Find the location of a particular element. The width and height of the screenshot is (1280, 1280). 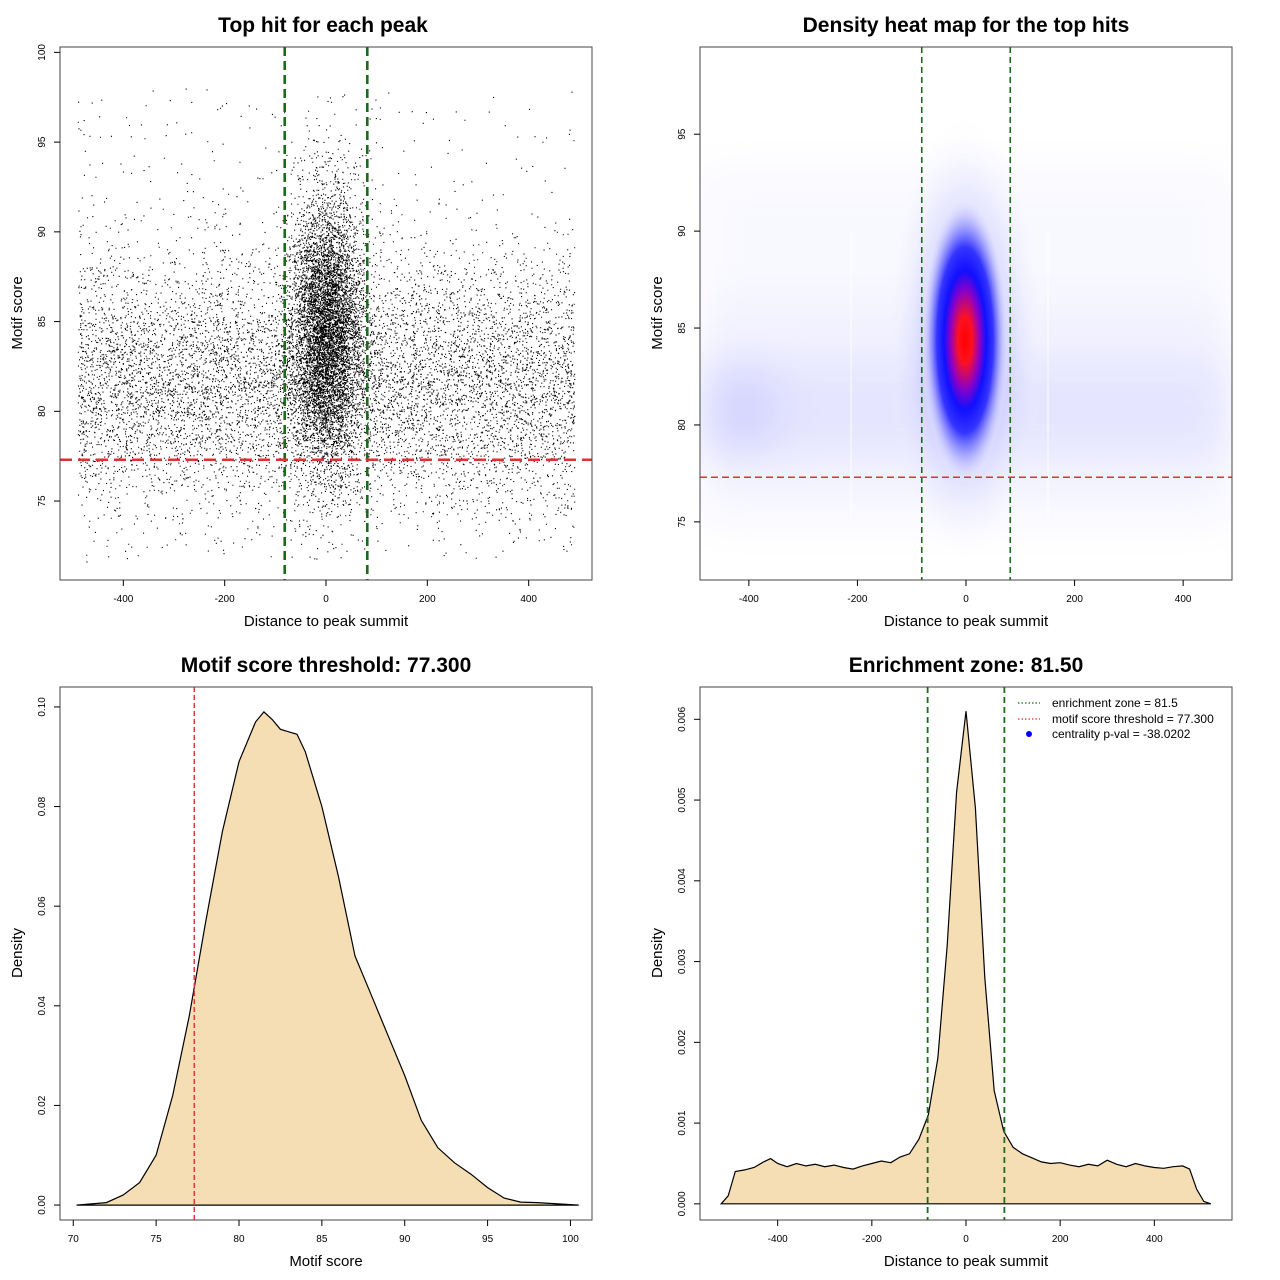

chart-title: Density heat map for the top hits is located at coordinates (966, 25).